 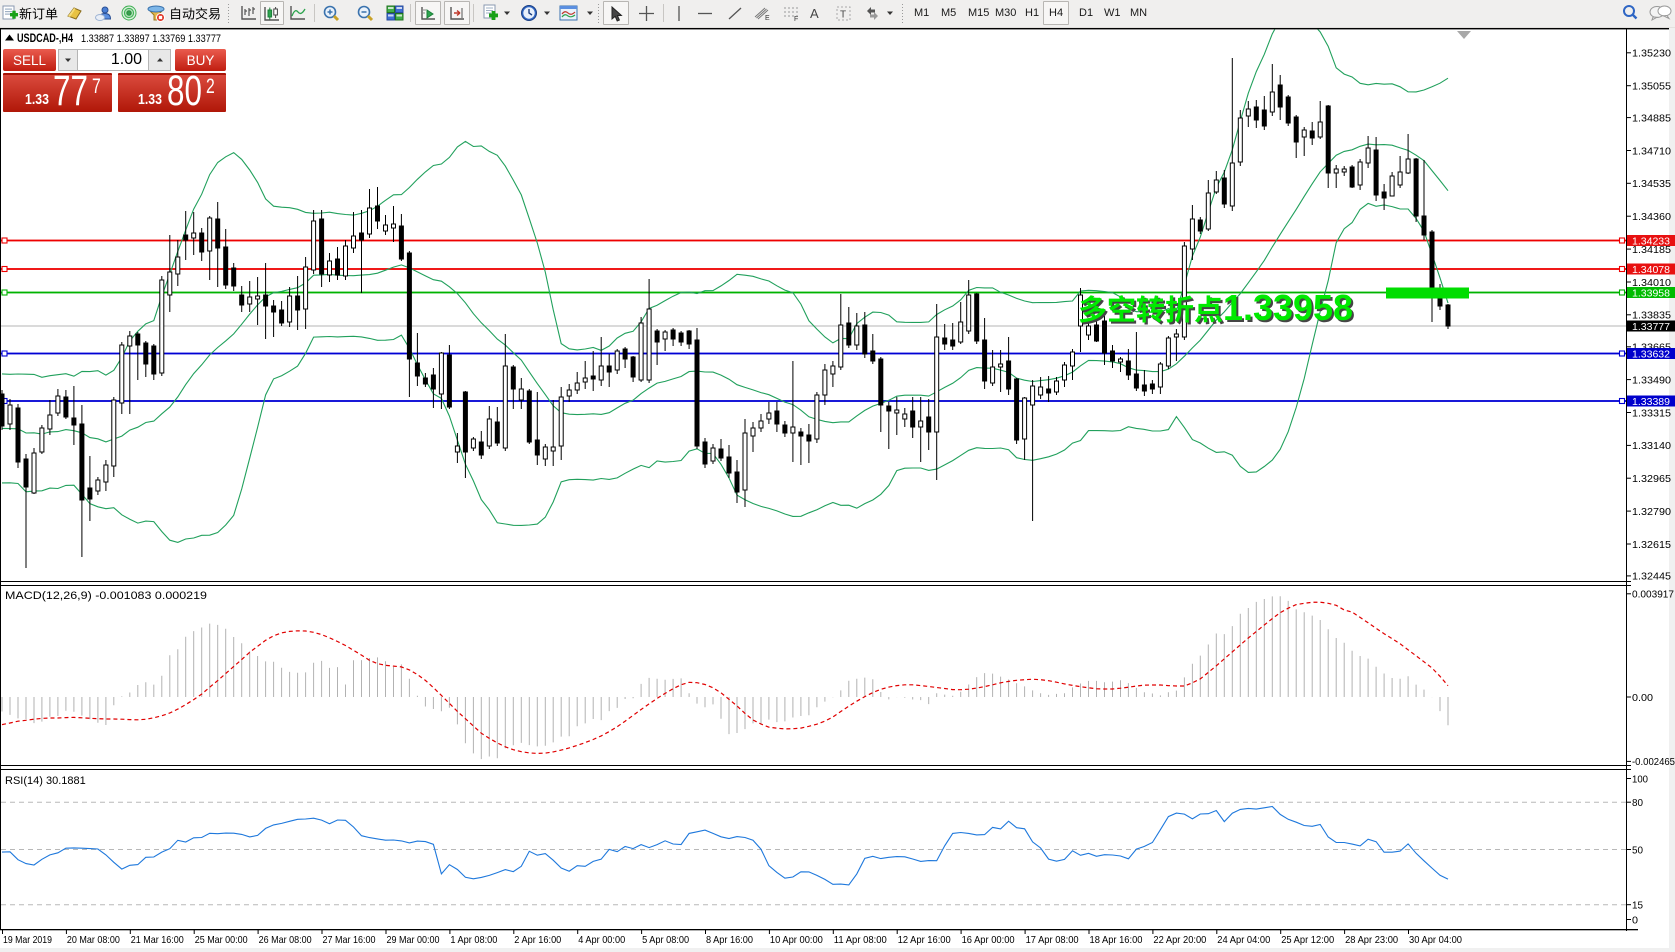 I want to click on svg-text: 25 Mar 00:00, so click(x=221, y=940).